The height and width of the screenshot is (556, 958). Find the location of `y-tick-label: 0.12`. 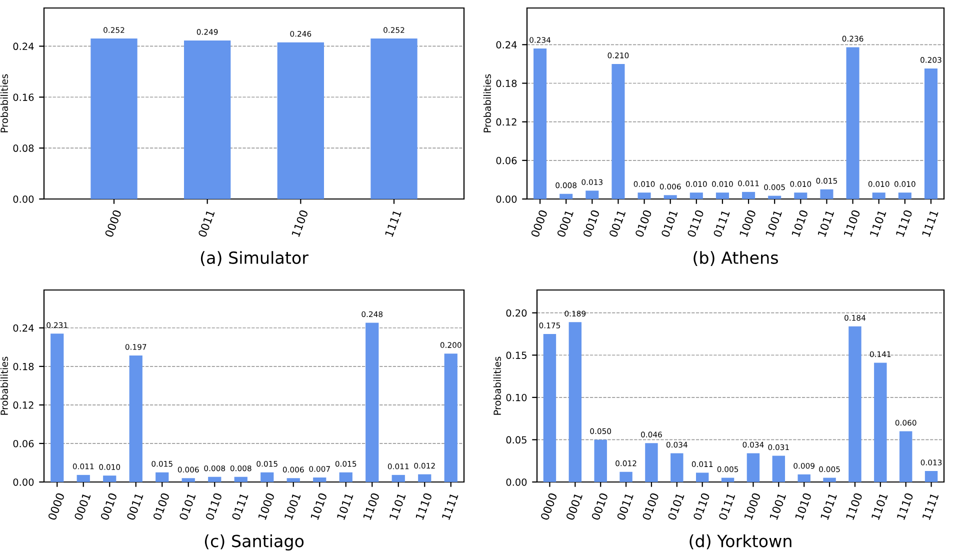

y-tick-label: 0.12 is located at coordinates (506, 122).